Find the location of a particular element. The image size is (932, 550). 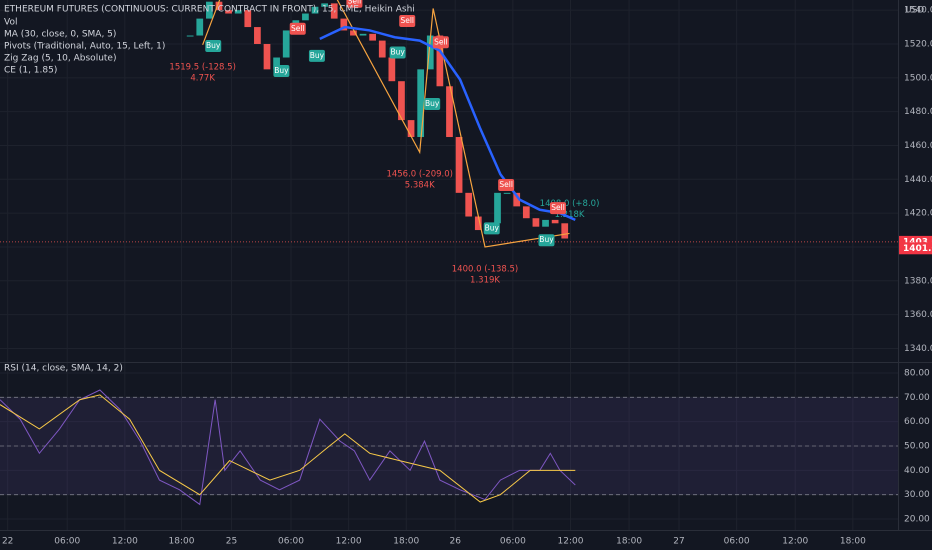

price-tag-label: 1401.0 is located at coordinates (917, 249).